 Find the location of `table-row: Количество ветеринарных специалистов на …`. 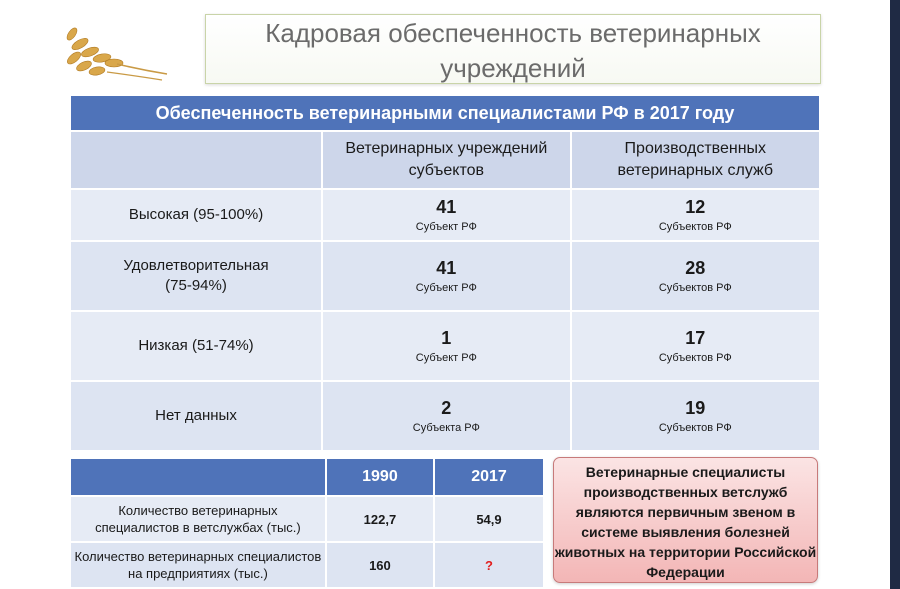

table-row: Количество ветеринарных специалистов на … is located at coordinates (307, 565).